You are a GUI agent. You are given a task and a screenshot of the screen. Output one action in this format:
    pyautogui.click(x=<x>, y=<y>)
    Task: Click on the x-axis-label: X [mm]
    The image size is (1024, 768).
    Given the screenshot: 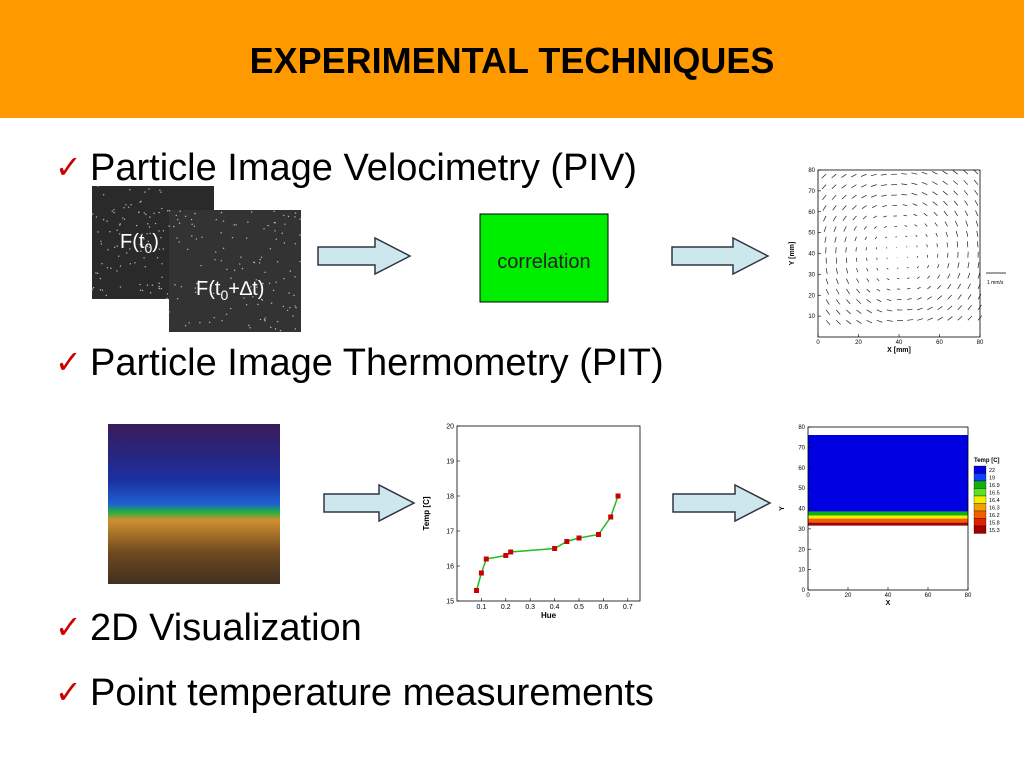 What is the action you would take?
    pyautogui.click(x=899, y=350)
    